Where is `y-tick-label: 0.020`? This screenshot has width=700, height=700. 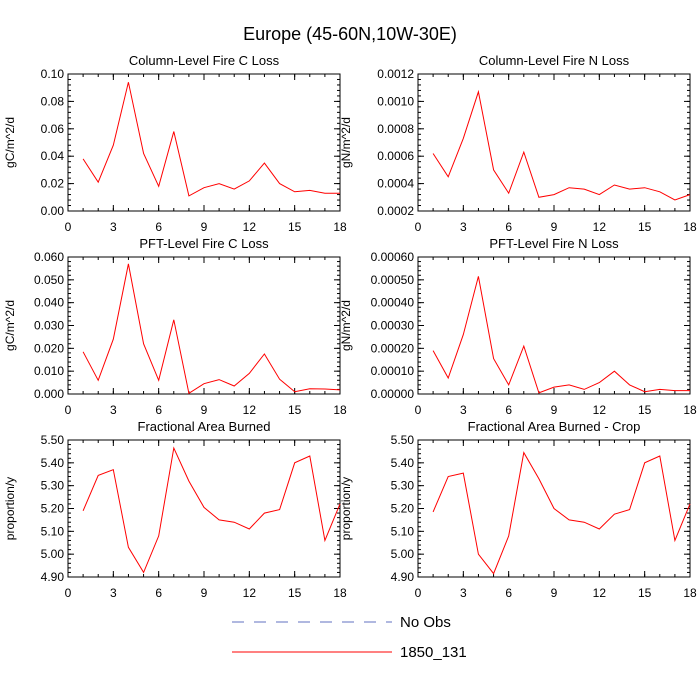 y-tick-label: 0.020 is located at coordinates (49, 348).